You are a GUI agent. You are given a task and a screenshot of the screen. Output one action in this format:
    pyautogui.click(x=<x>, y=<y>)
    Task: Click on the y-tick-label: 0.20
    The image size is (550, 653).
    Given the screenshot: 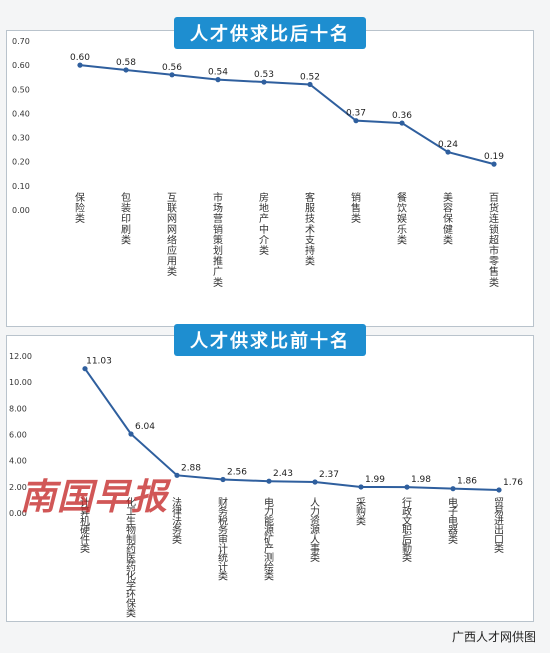 What is the action you would take?
    pyautogui.click(x=21, y=162)
    